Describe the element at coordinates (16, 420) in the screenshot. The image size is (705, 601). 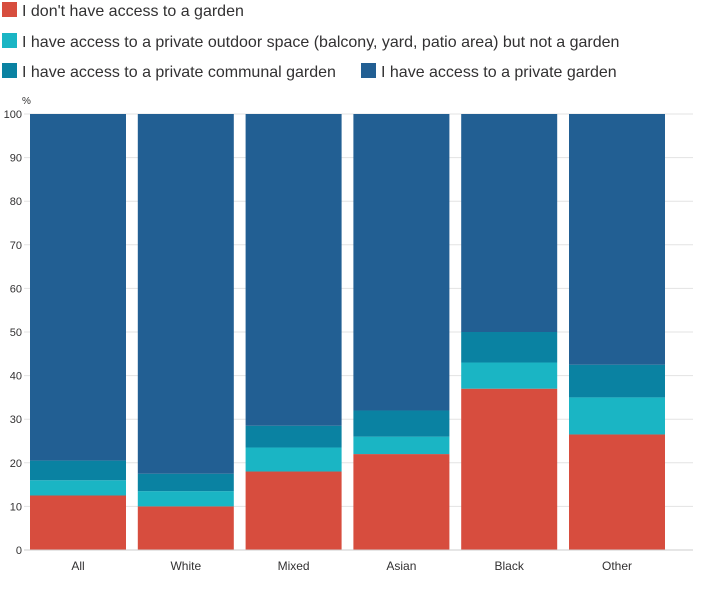
I see `y-tick-label: 30` at that location.